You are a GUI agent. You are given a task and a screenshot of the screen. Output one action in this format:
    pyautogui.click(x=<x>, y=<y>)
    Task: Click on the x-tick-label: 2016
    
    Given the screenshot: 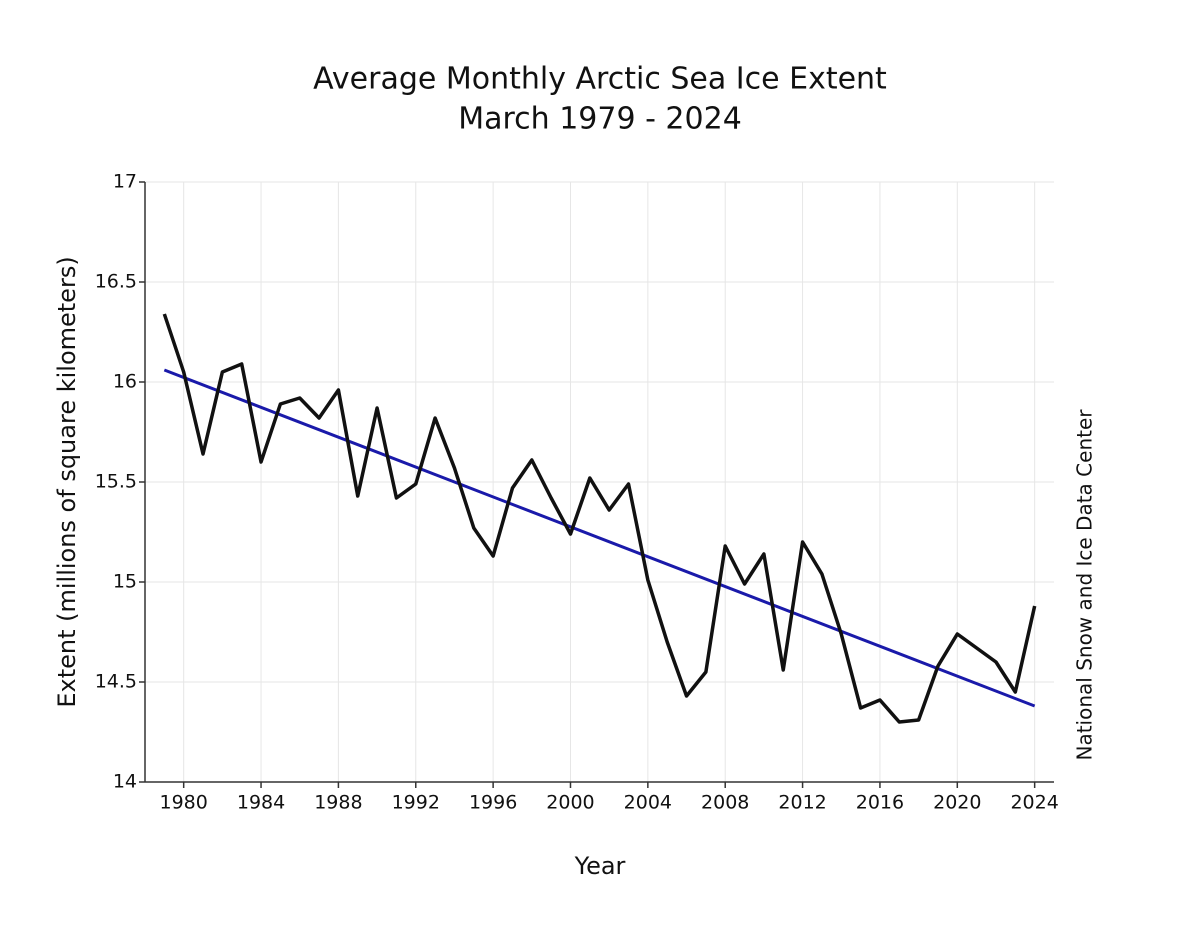 What is the action you would take?
    pyautogui.click(x=880, y=803)
    